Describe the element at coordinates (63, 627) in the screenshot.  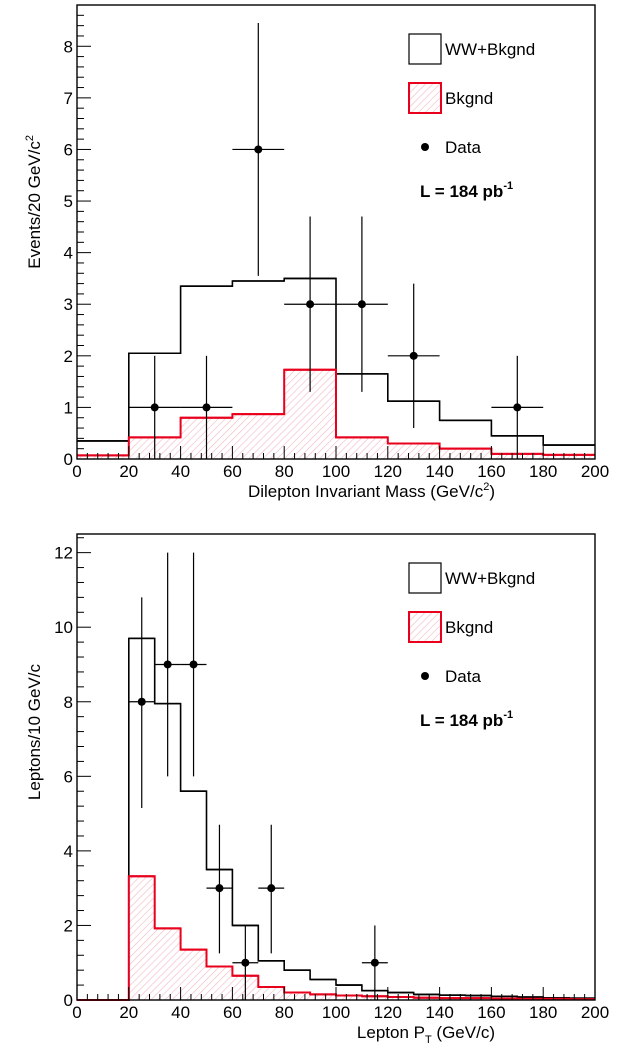
I see `y-tick-label: 10` at that location.